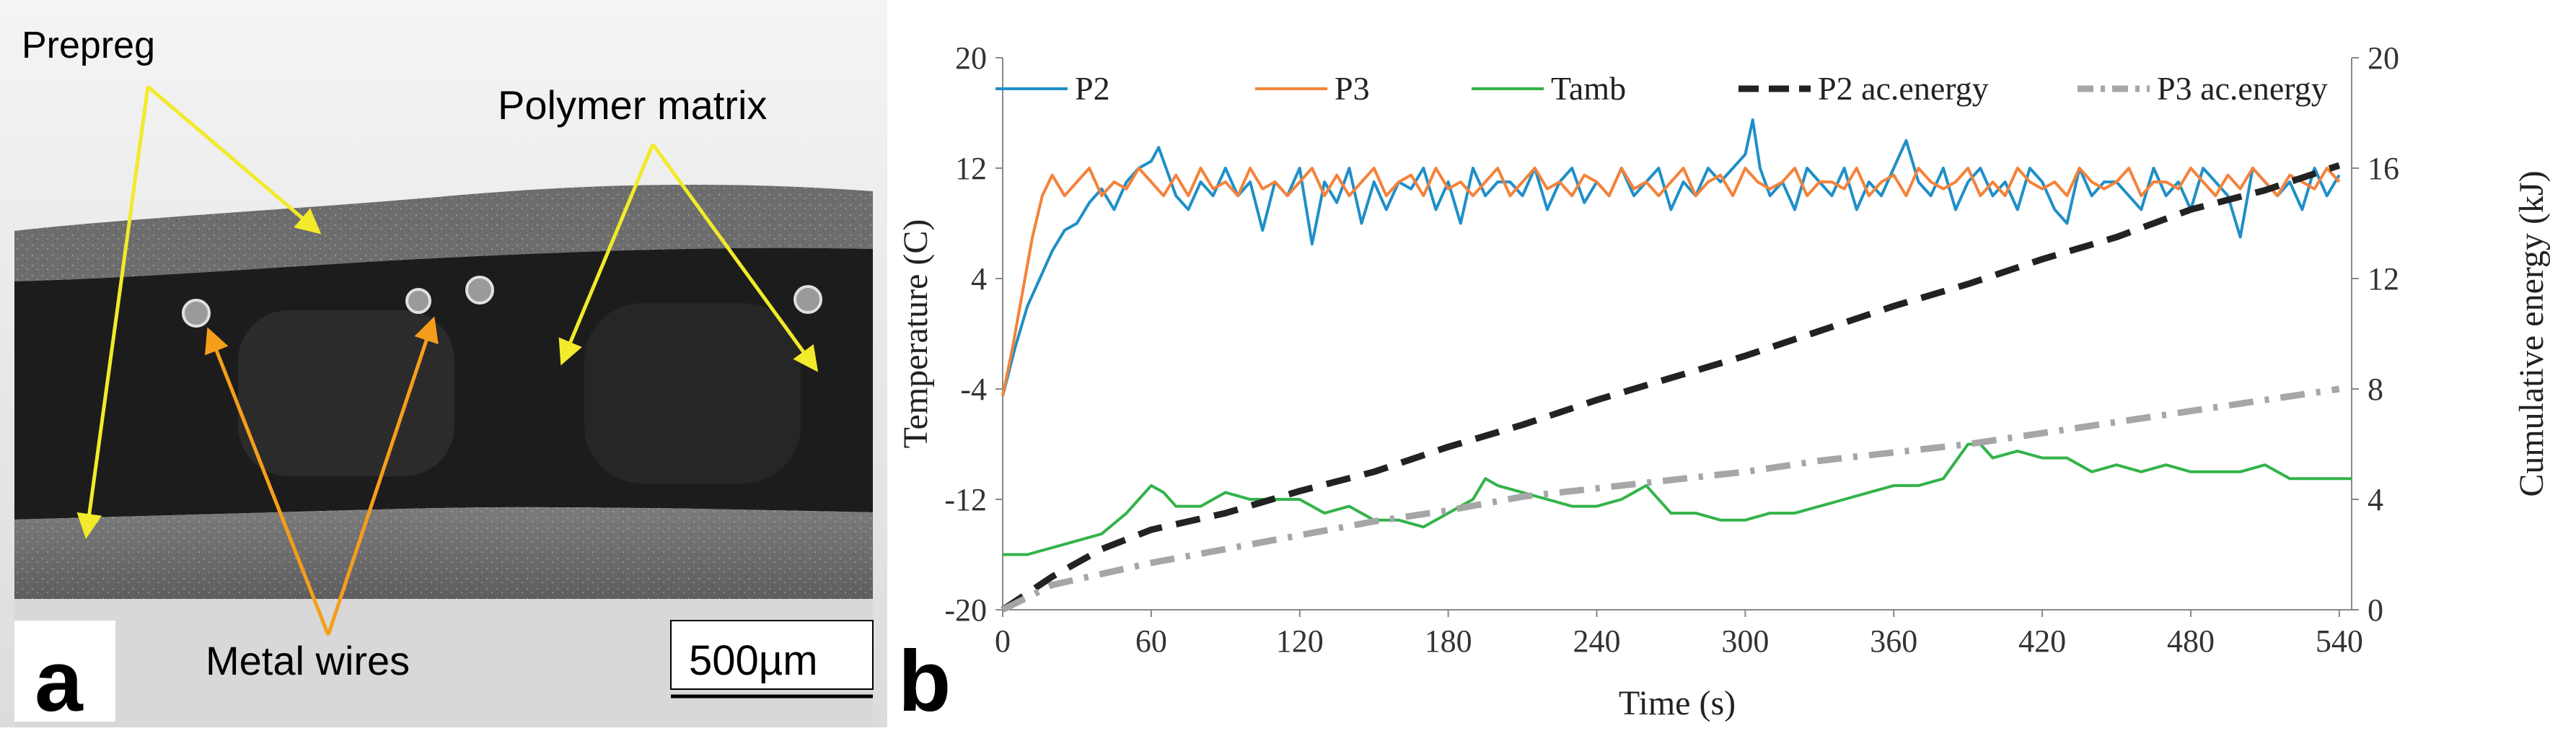  What do you see at coordinates (2383, 58) in the screenshot?
I see `right-y-tick-label: 20` at bounding box center [2383, 58].